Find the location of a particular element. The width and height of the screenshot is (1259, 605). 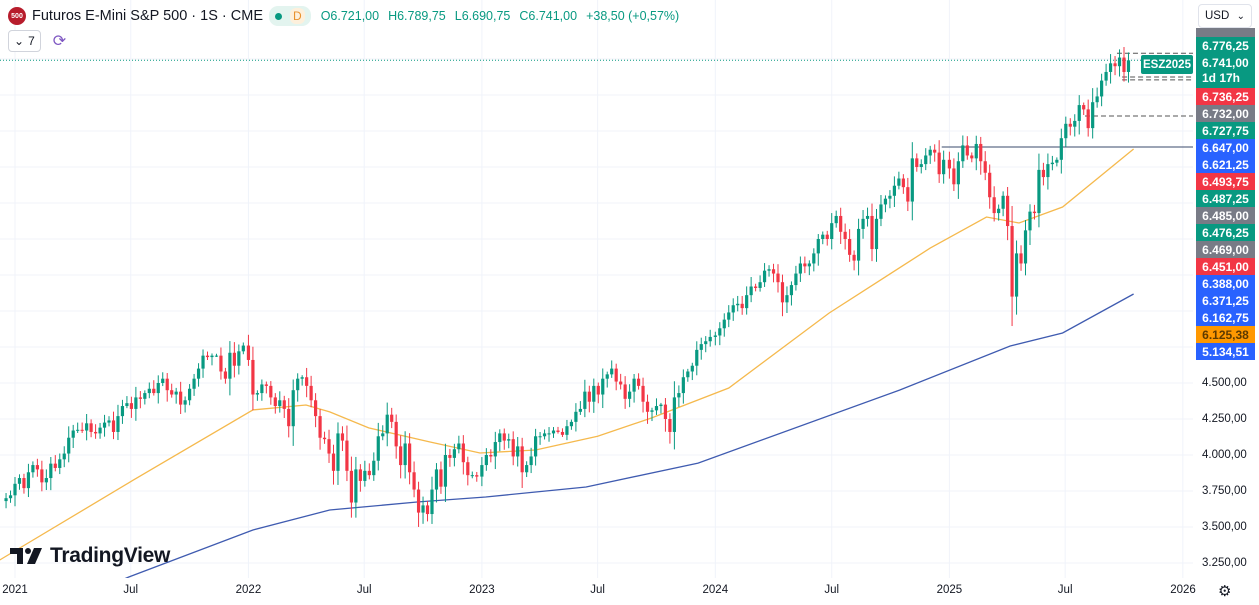

price-label: 6.776,25 is located at coordinates (1225, 45).